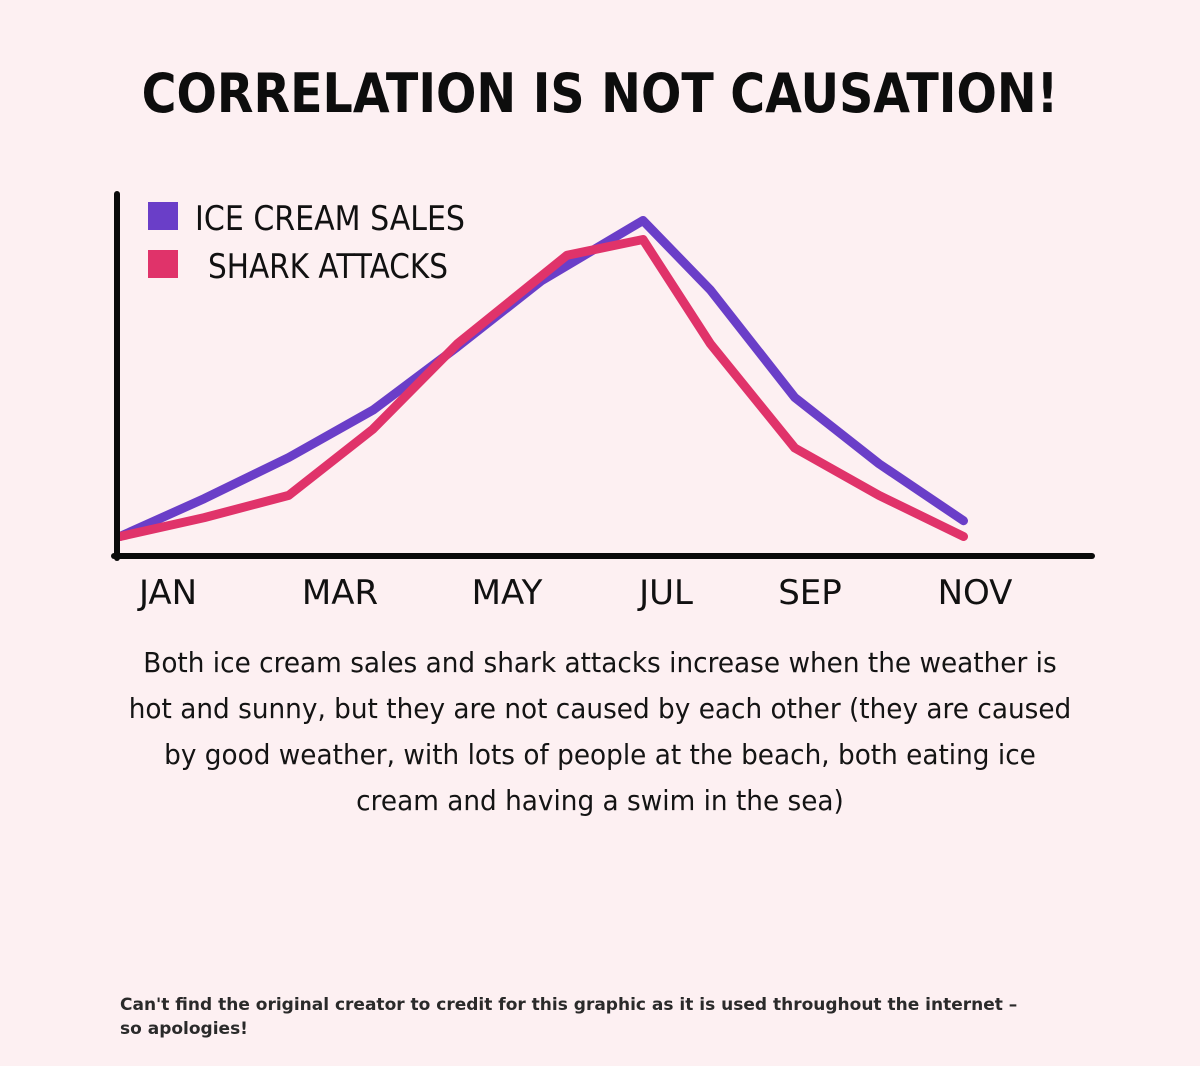 Image resolution: width=1200 pixels, height=1066 pixels. I want to click on x-tick-label: MAY, so click(507, 593).